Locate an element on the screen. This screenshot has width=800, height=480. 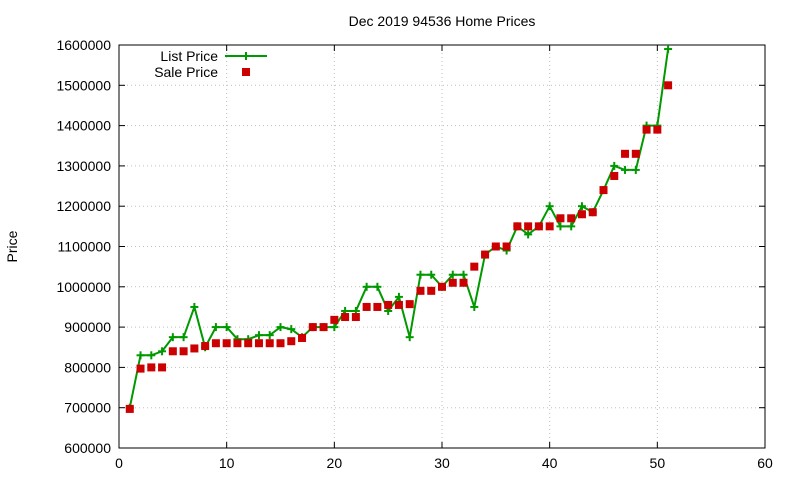
y-tick-label: 1400000 is located at coordinates (83, 126).